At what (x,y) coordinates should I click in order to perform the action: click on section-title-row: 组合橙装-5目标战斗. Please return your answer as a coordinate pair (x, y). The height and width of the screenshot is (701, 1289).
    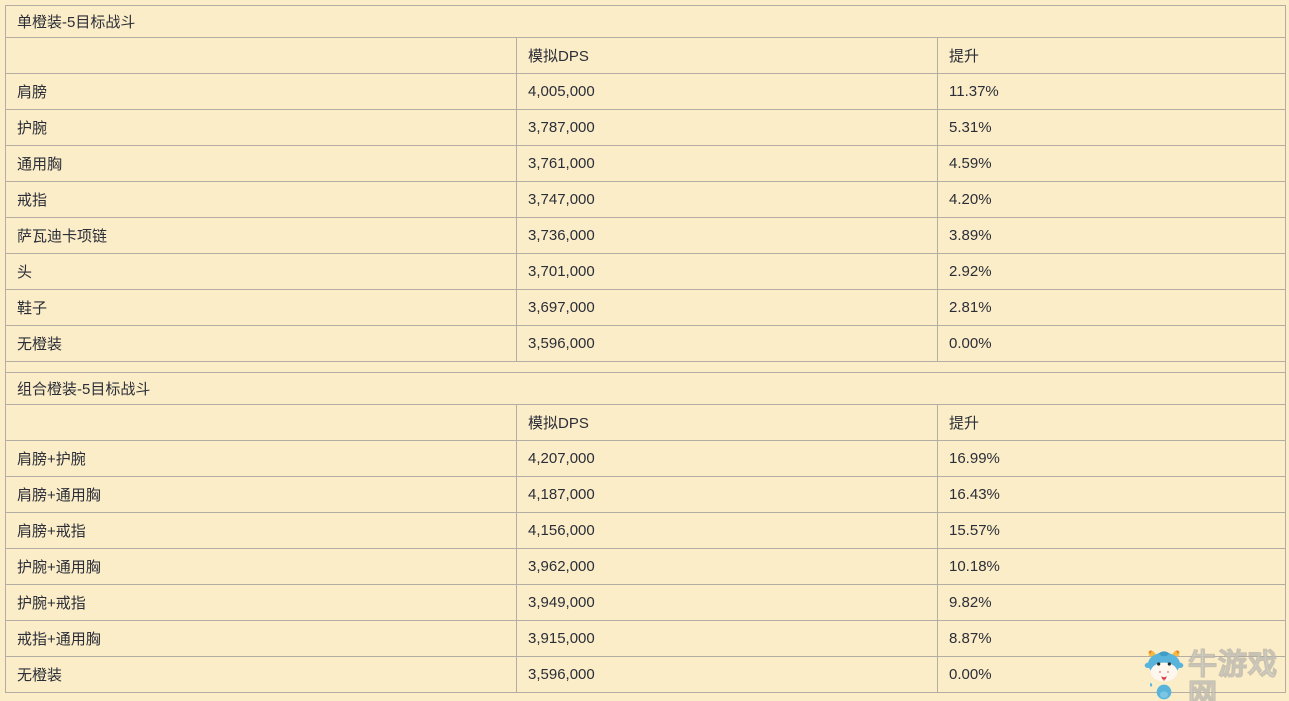
    Looking at the image, I should click on (645, 388).